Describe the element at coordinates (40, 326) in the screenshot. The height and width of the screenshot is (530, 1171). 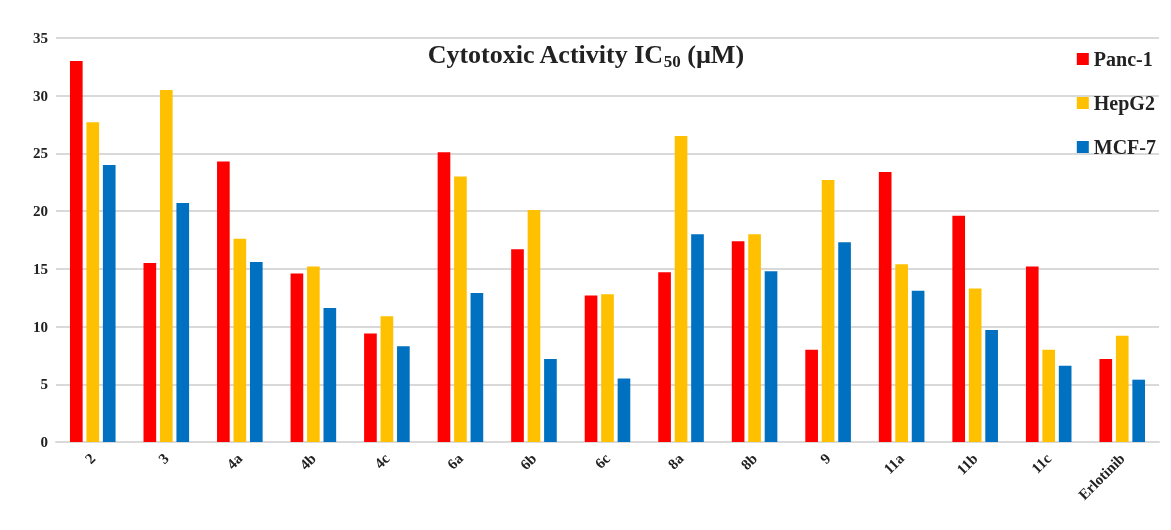
I see `y-tick-label: 10` at that location.